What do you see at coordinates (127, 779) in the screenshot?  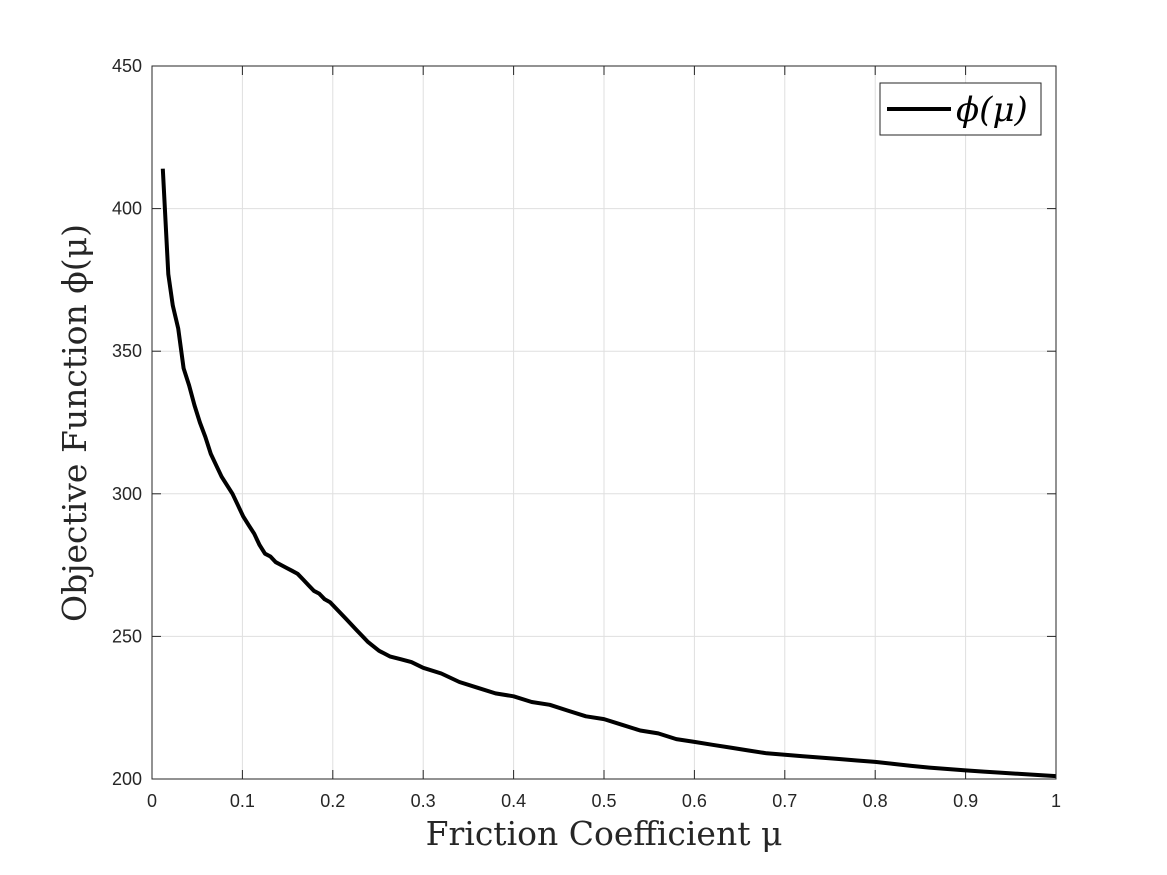 I see `y-tick-label: 200` at bounding box center [127, 779].